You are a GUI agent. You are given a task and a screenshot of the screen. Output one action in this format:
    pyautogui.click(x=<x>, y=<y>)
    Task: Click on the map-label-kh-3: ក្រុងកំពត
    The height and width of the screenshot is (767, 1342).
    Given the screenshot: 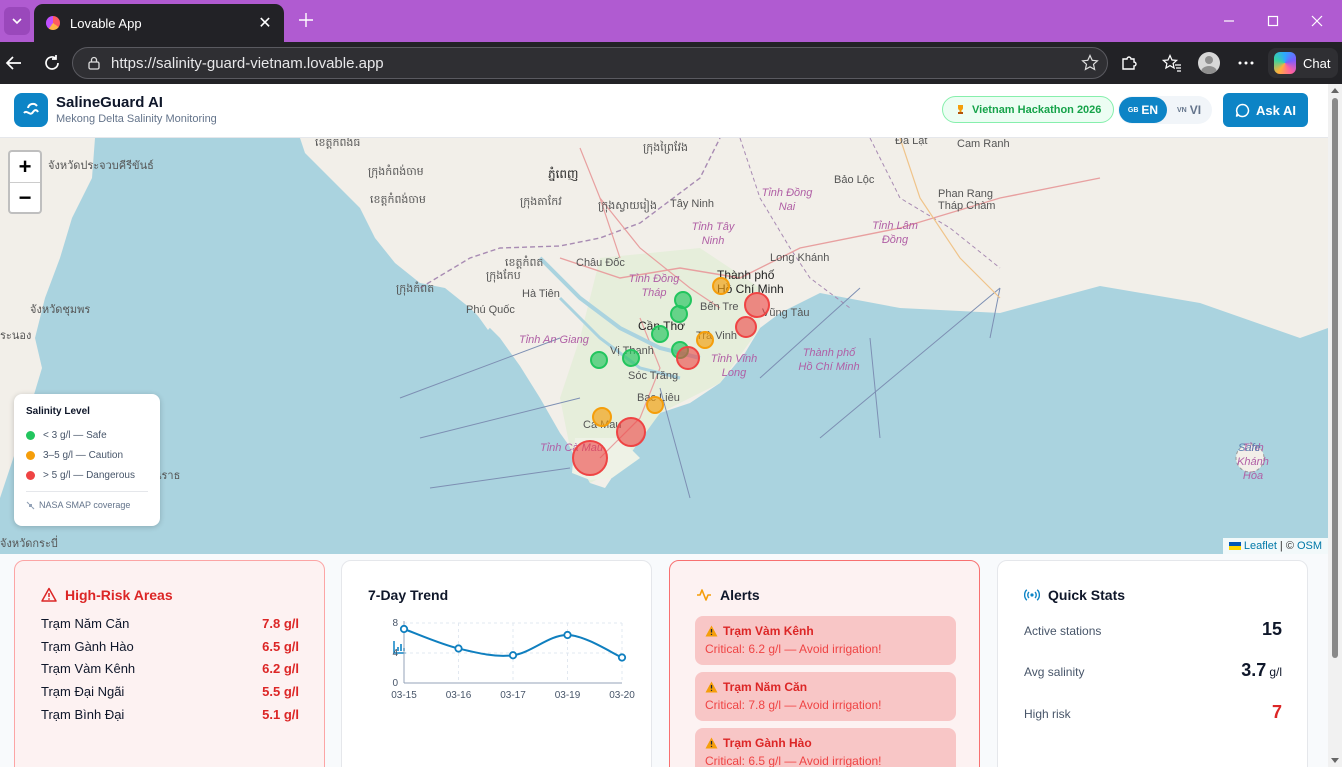 What is the action you would take?
    pyautogui.click(x=415, y=289)
    